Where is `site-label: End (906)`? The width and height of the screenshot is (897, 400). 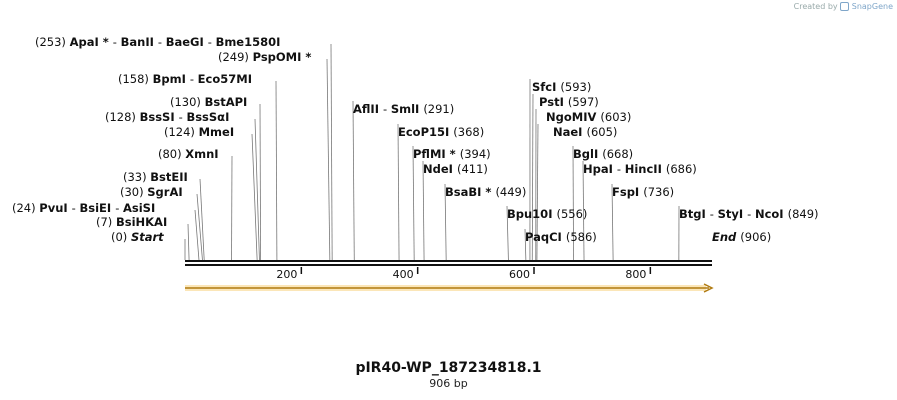
site-label: End (906) is located at coordinates (741, 237).